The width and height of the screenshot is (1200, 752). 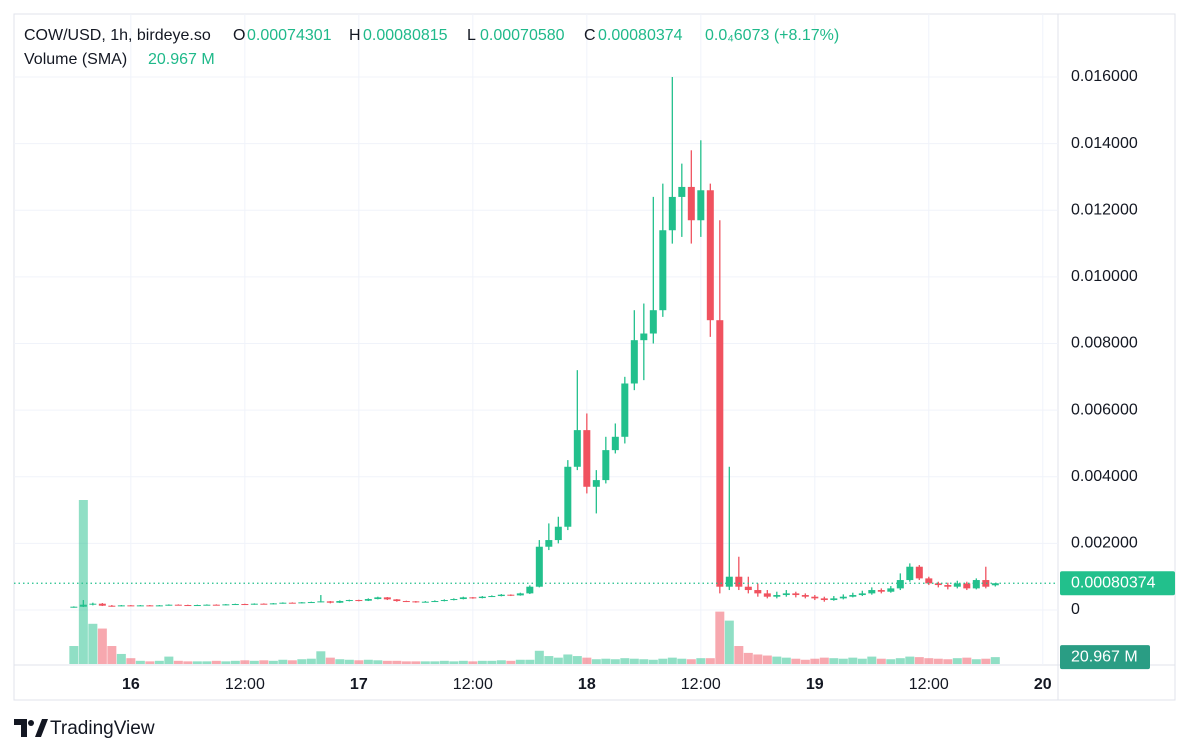 What do you see at coordinates (245, 684) in the screenshot?
I see `x-tick-label: 12:00` at bounding box center [245, 684].